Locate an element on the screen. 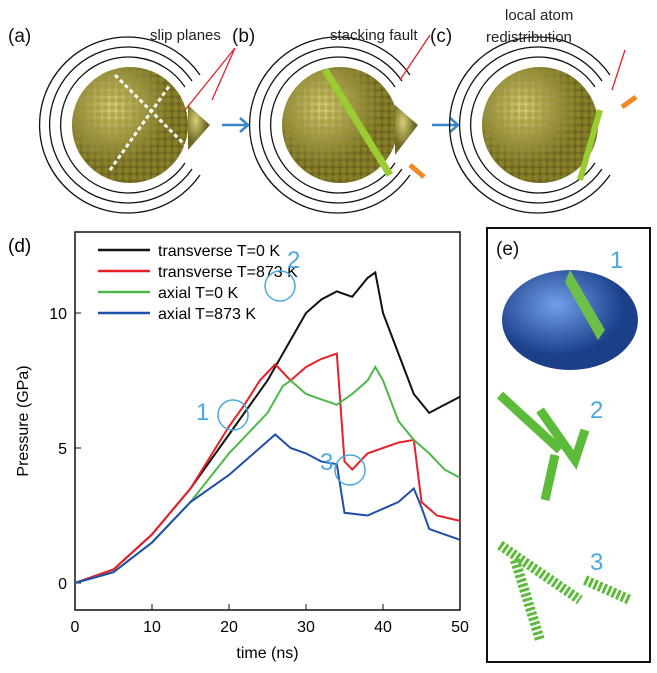 This screenshot has width=657, height=673. y-axis-label: Pressure (GPa) is located at coordinates (23, 420).